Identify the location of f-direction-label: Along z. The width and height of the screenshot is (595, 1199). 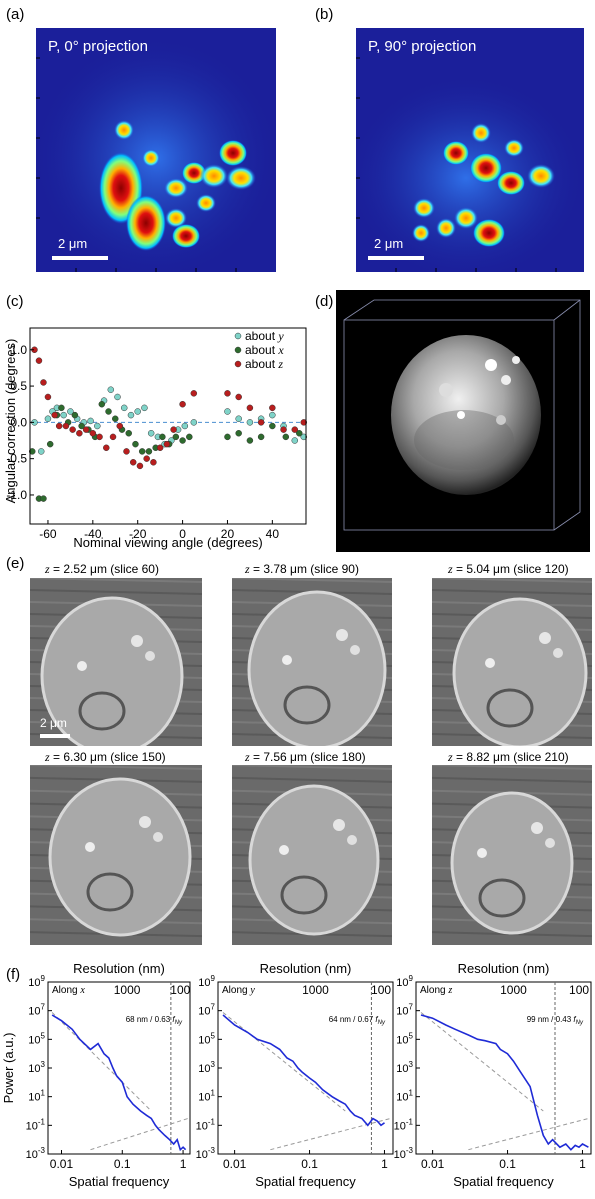
(436, 990).